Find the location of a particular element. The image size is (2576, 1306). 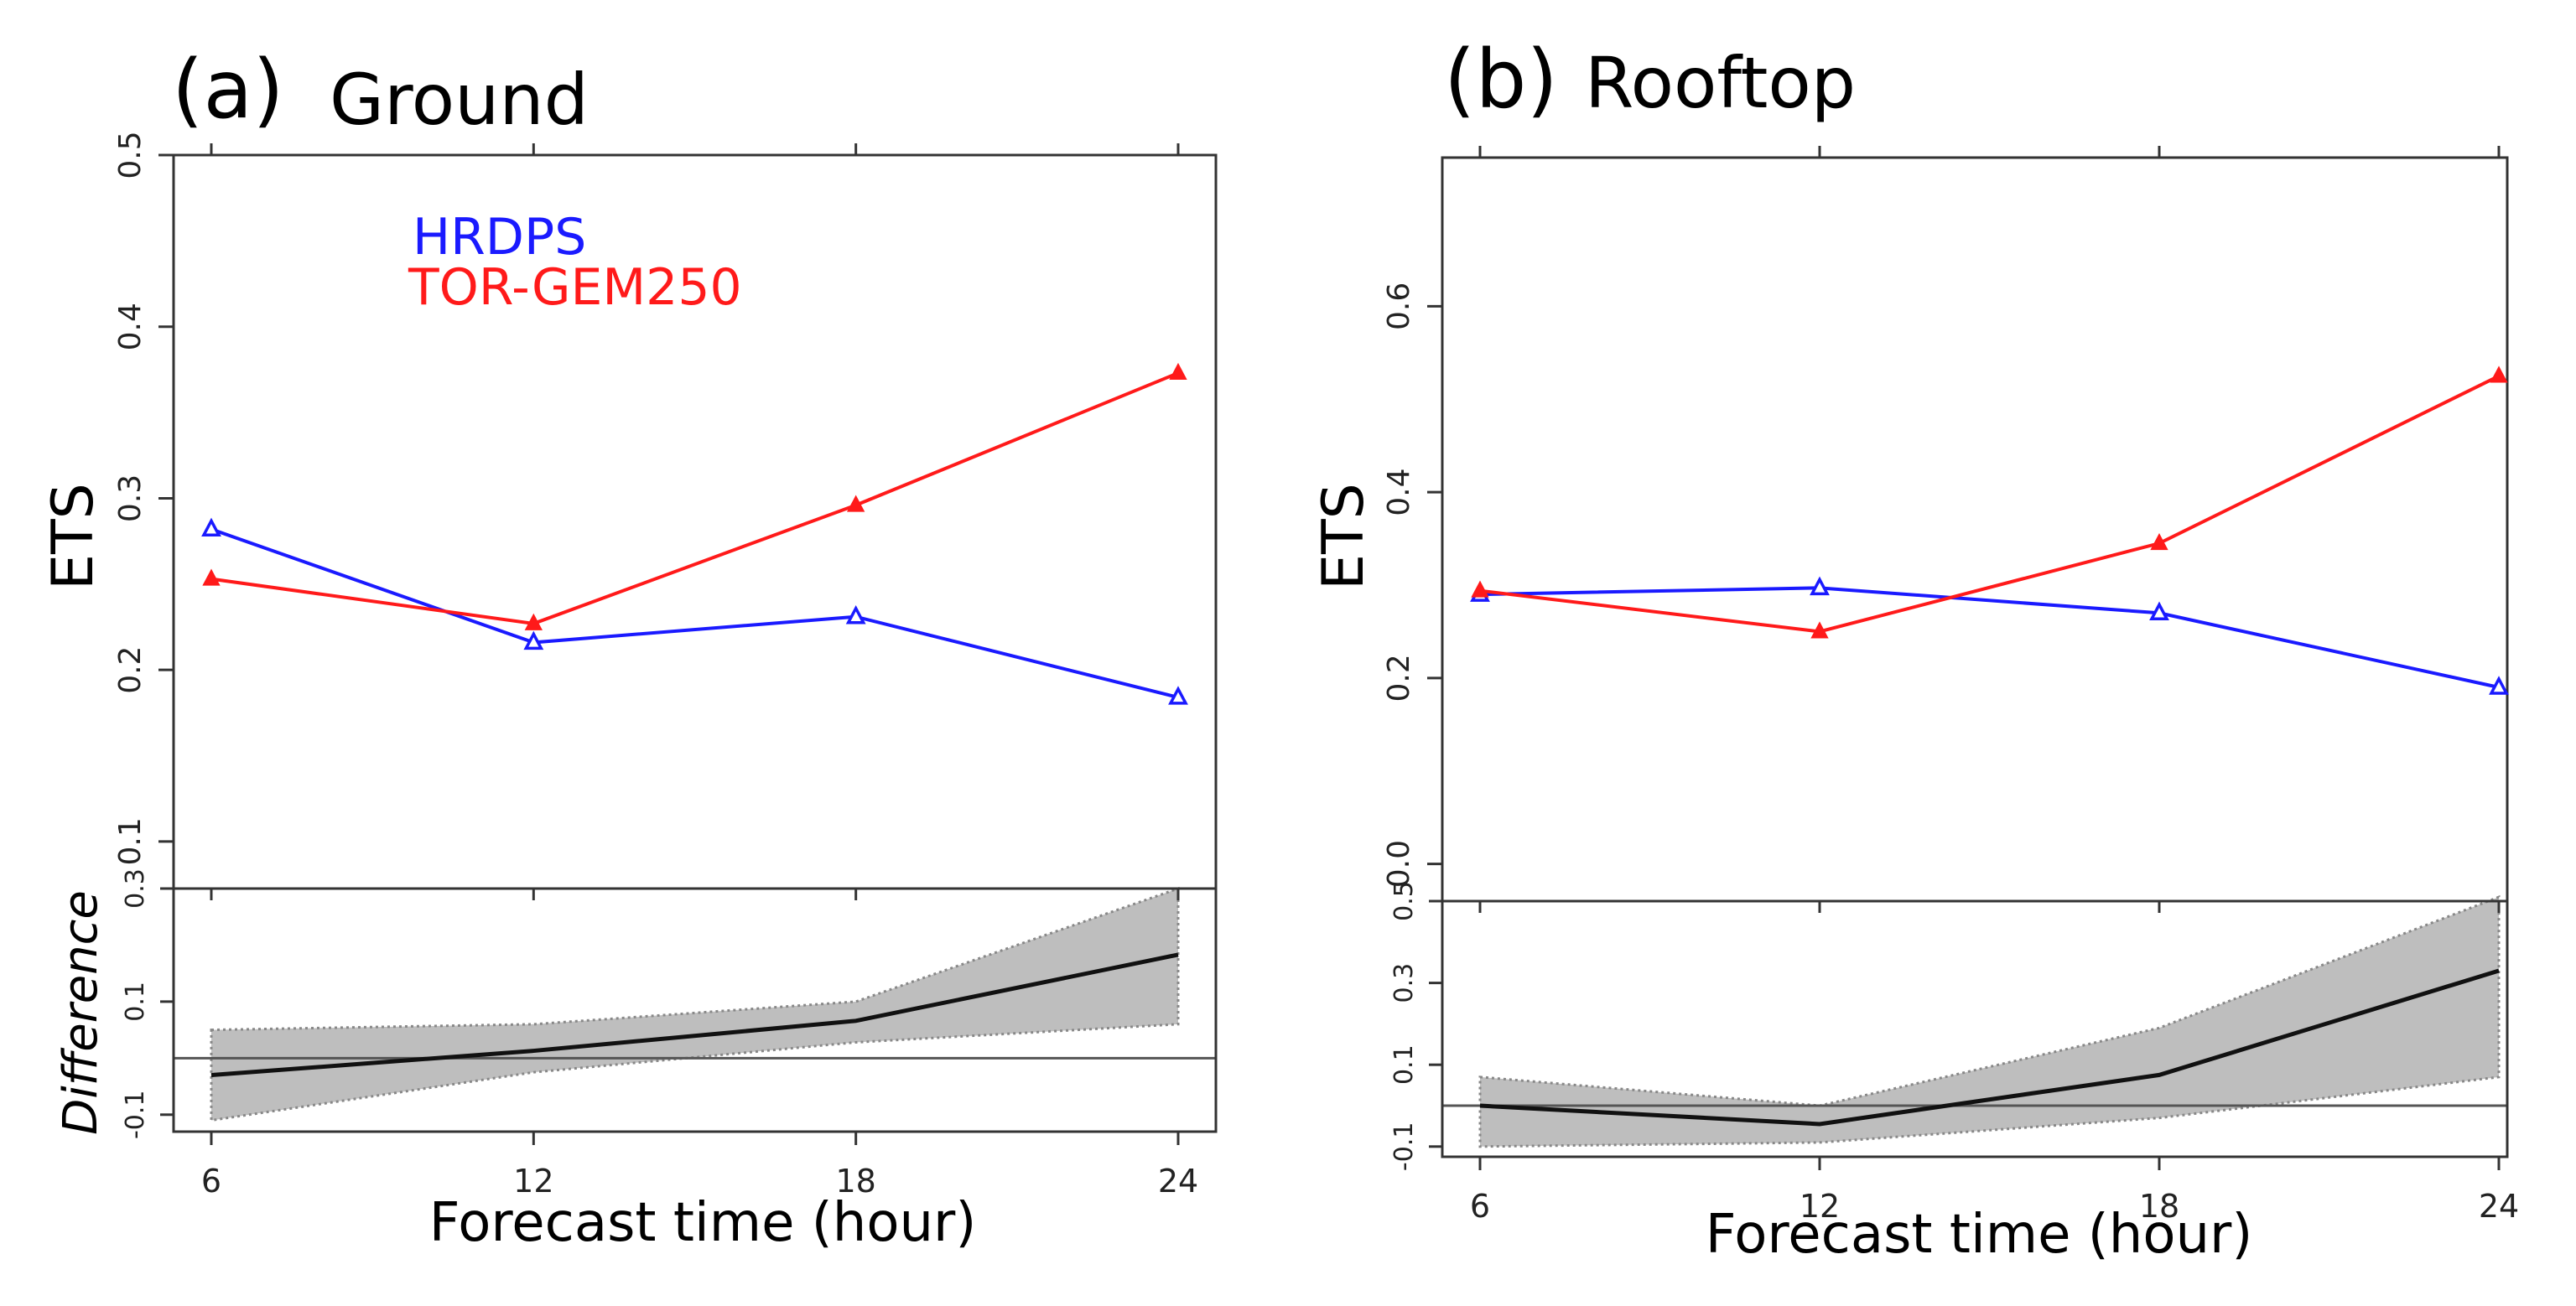

y-tick-label: 0.6 is located at coordinates (1399, 306).